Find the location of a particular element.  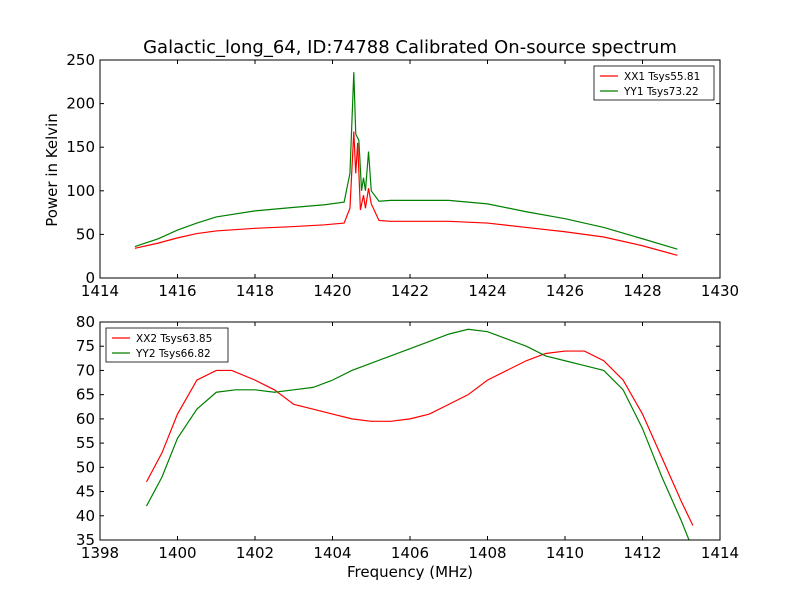

y-tick-label: 80 is located at coordinates (85, 322).